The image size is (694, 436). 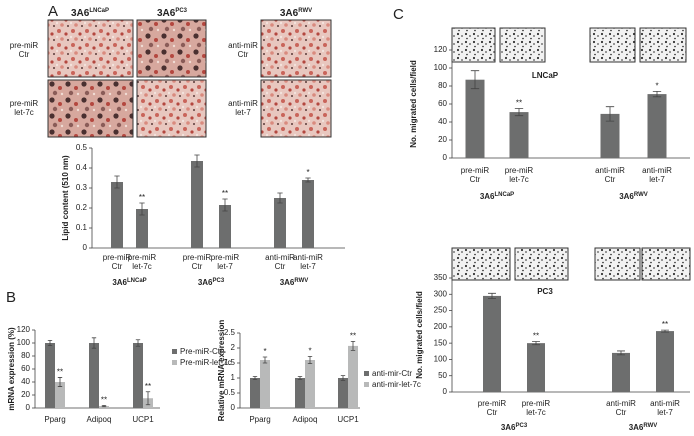 I want to click on y-tick-label: 350, so click(x=441, y=277).